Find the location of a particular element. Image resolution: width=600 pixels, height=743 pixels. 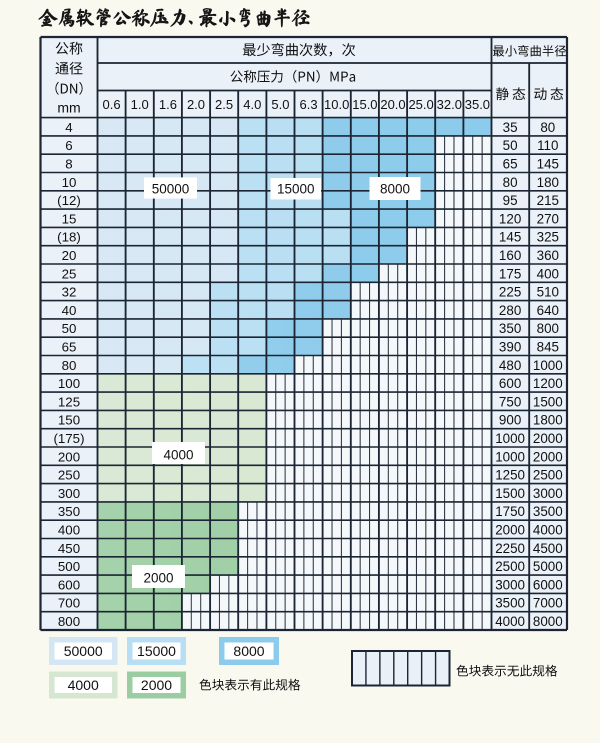

svg-text: 2.5 is located at coordinates (224, 104).